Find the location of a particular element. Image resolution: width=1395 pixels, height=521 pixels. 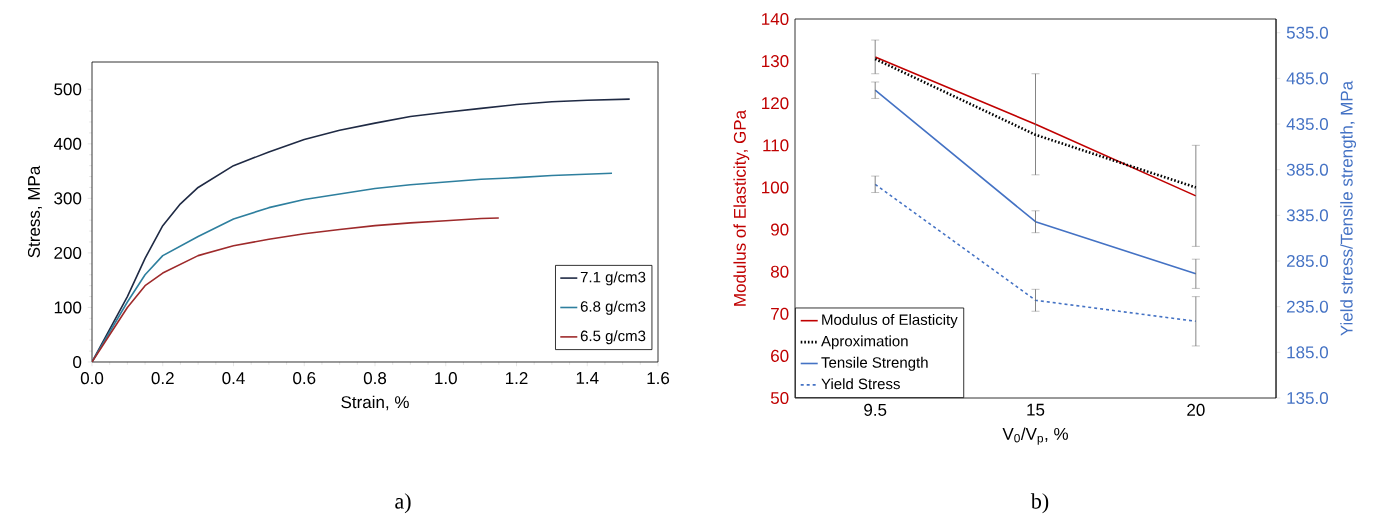

y2-tick-label: 235.0 is located at coordinates (1307, 306).